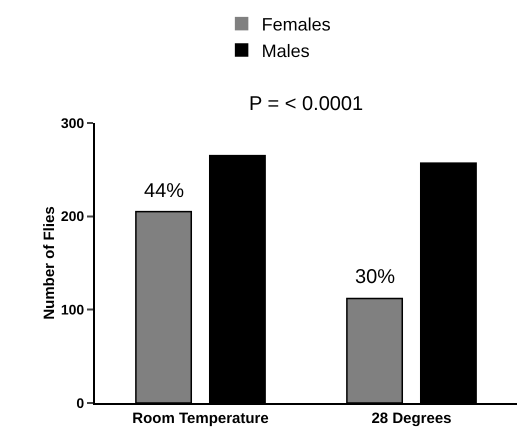 The width and height of the screenshot is (522, 439). I want to click on legend-label: Males, so click(286, 51).